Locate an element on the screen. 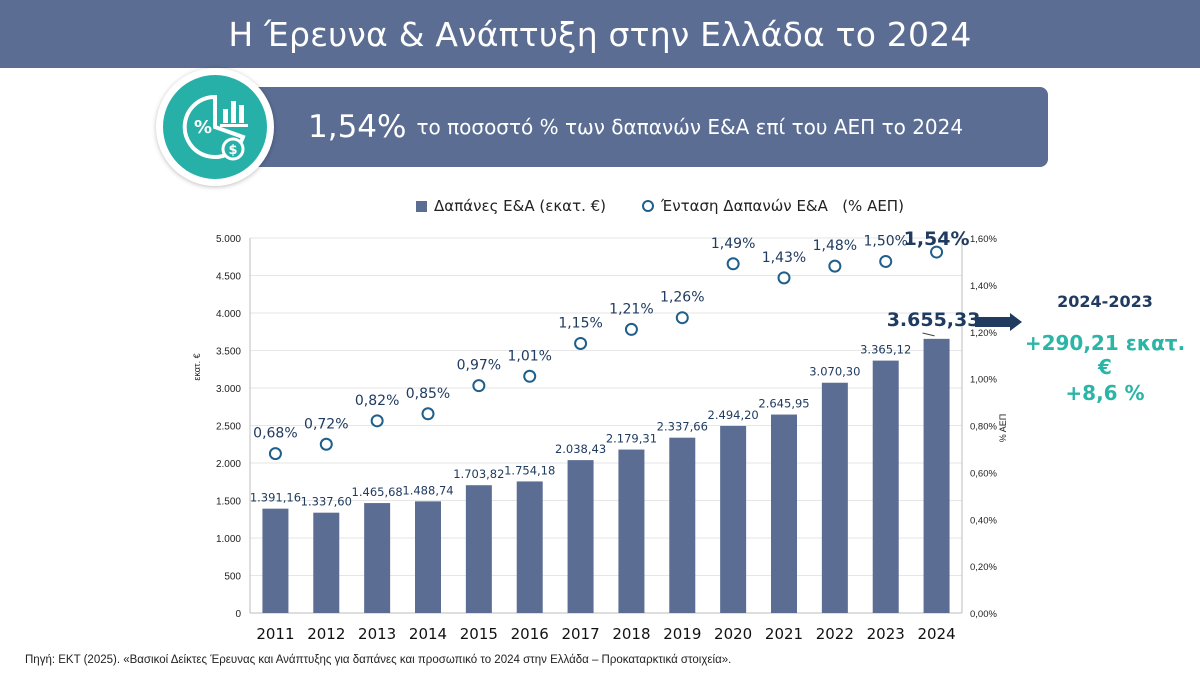  y-tick-label: 4.500 is located at coordinates (228, 277).